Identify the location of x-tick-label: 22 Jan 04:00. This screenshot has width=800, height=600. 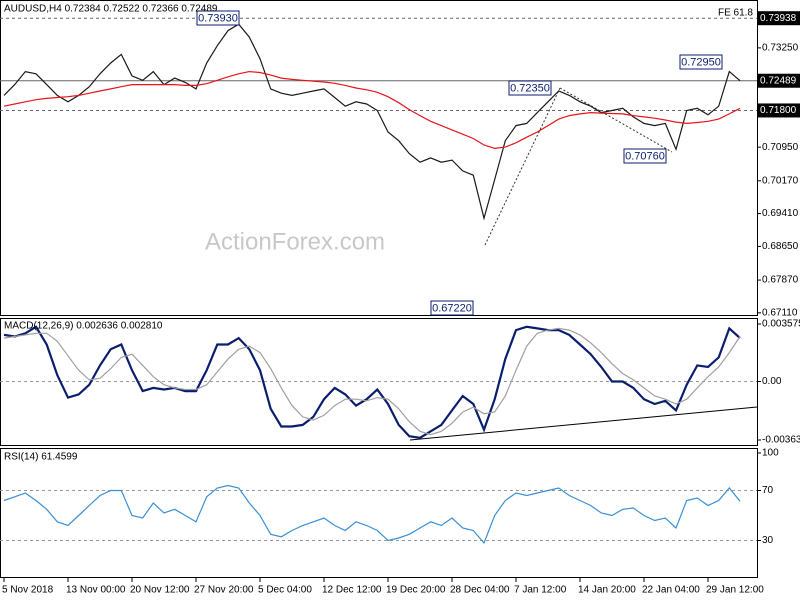
(671, 590).